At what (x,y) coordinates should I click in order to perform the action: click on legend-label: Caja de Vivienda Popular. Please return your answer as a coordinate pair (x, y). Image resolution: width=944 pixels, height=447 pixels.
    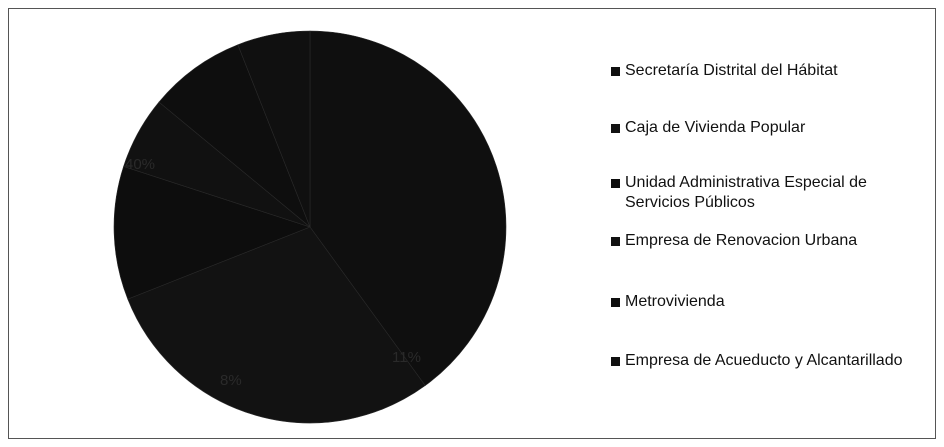
    Looking at the image, I should click on (715, 127).